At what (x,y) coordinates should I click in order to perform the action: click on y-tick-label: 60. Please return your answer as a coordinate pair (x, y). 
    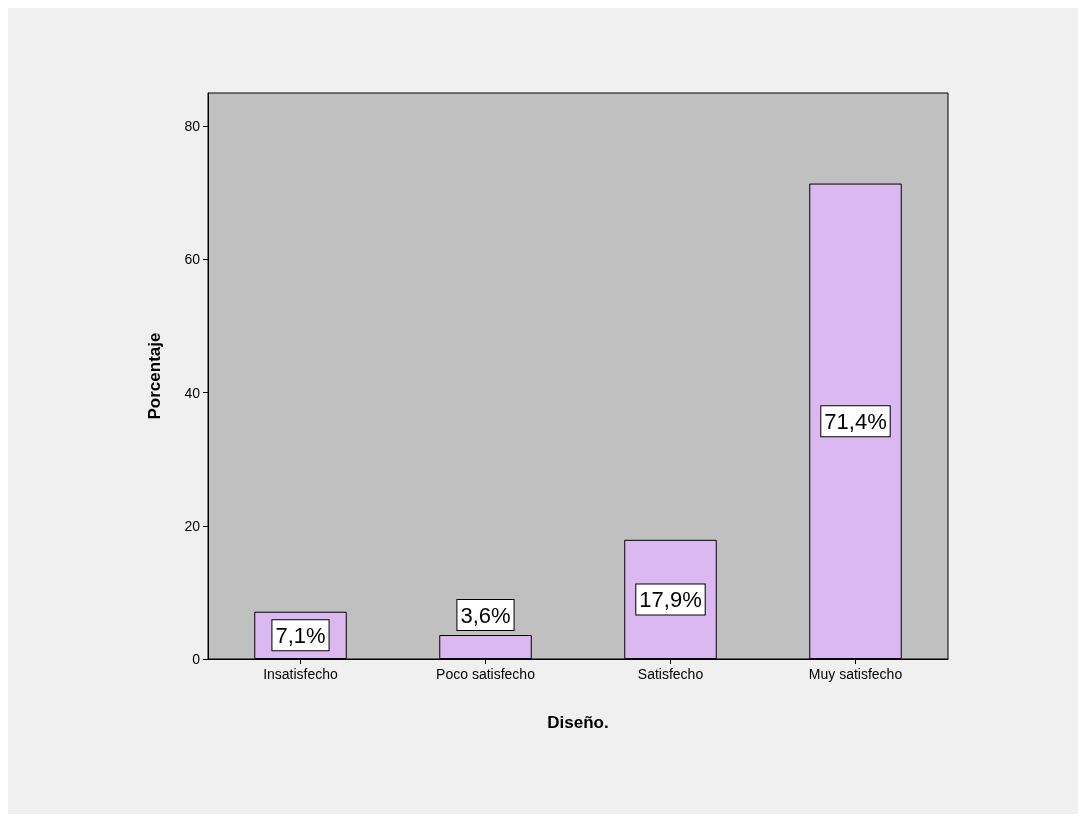
    Looking at the image, I should click on (192, 259).